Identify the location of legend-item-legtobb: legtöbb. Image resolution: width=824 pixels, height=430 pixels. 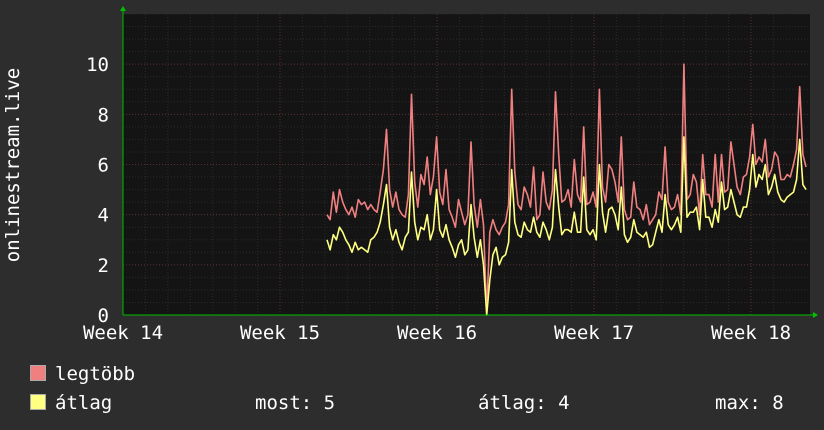
(82, 374).